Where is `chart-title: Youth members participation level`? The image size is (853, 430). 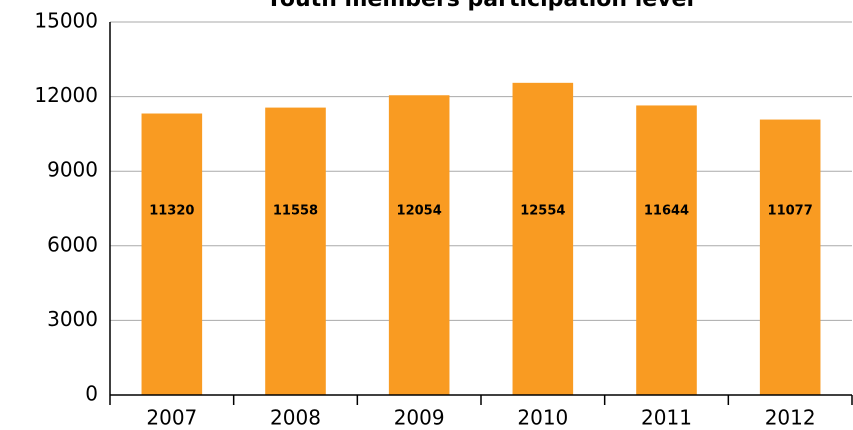 chart-title: Youth members participation level is located at coordinates (479, 6).